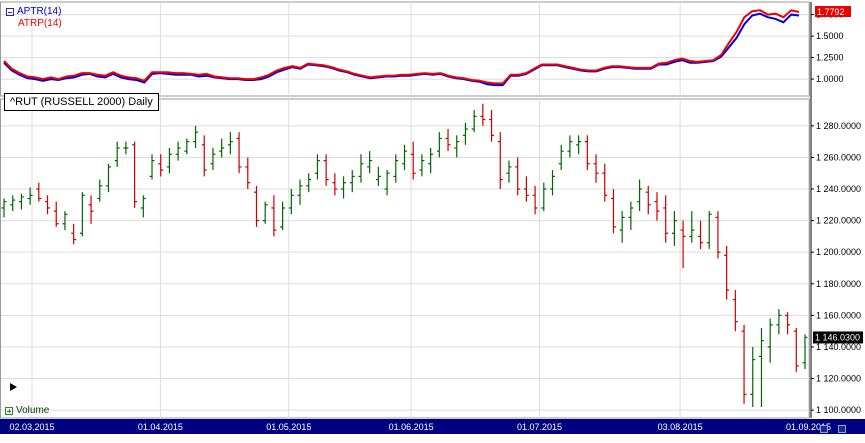  What do you see at coordinates (808, 427) in the screenshot?
I see `time-axis-label: 01.09.2015` at bounding box center [808, 427].